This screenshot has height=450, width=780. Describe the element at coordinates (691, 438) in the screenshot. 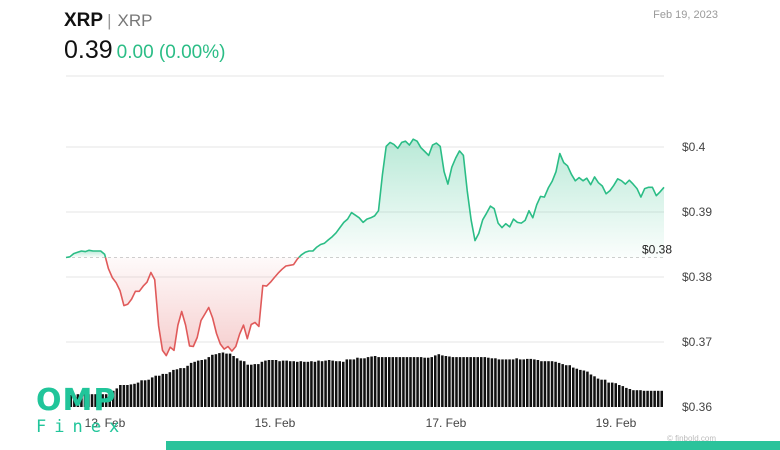

I see `source-credit: © finbold.com` at that location.